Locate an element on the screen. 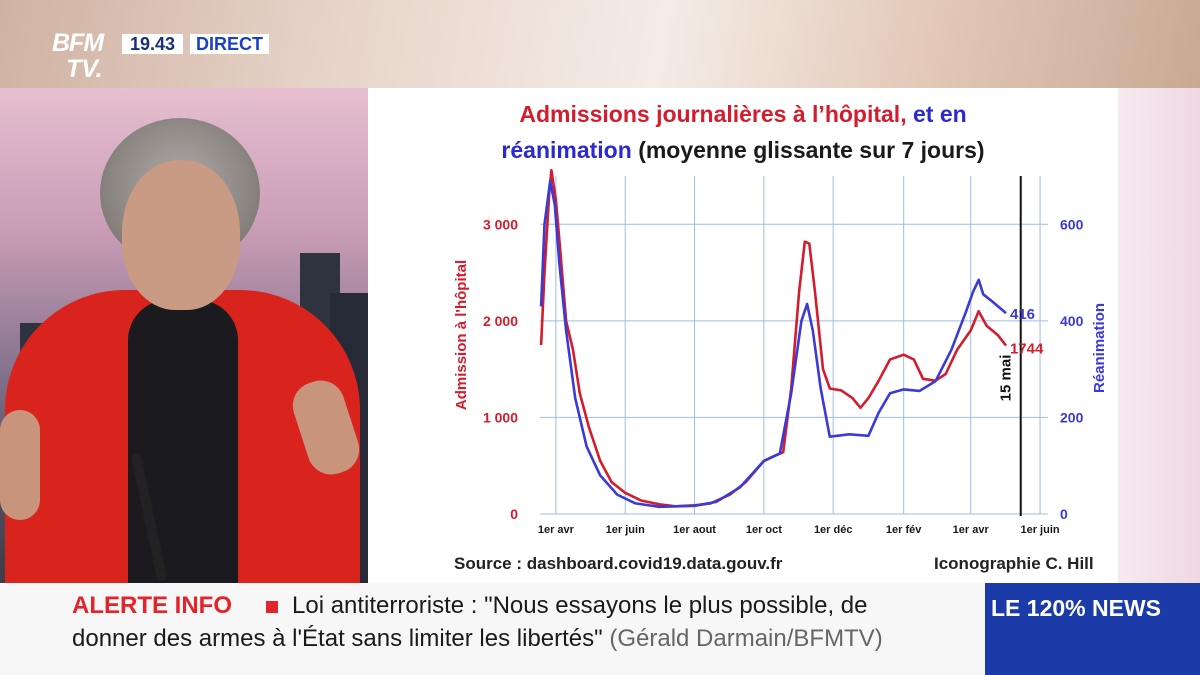 The image size is (1200, 675). clock-badge: 19.43 is located at coordinates (153, 43).